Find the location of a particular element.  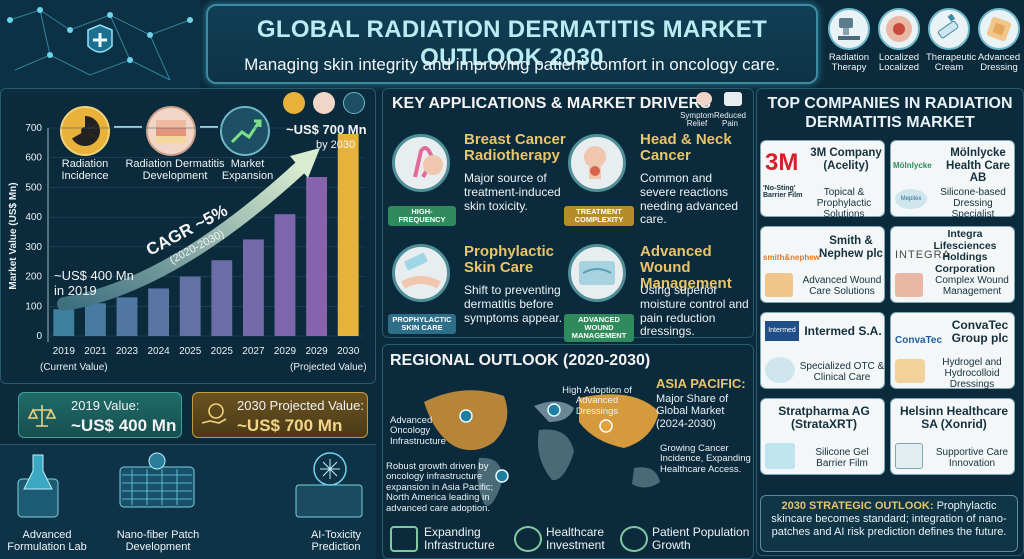

company-product: Mepilex is located at coordinates (911, 199).